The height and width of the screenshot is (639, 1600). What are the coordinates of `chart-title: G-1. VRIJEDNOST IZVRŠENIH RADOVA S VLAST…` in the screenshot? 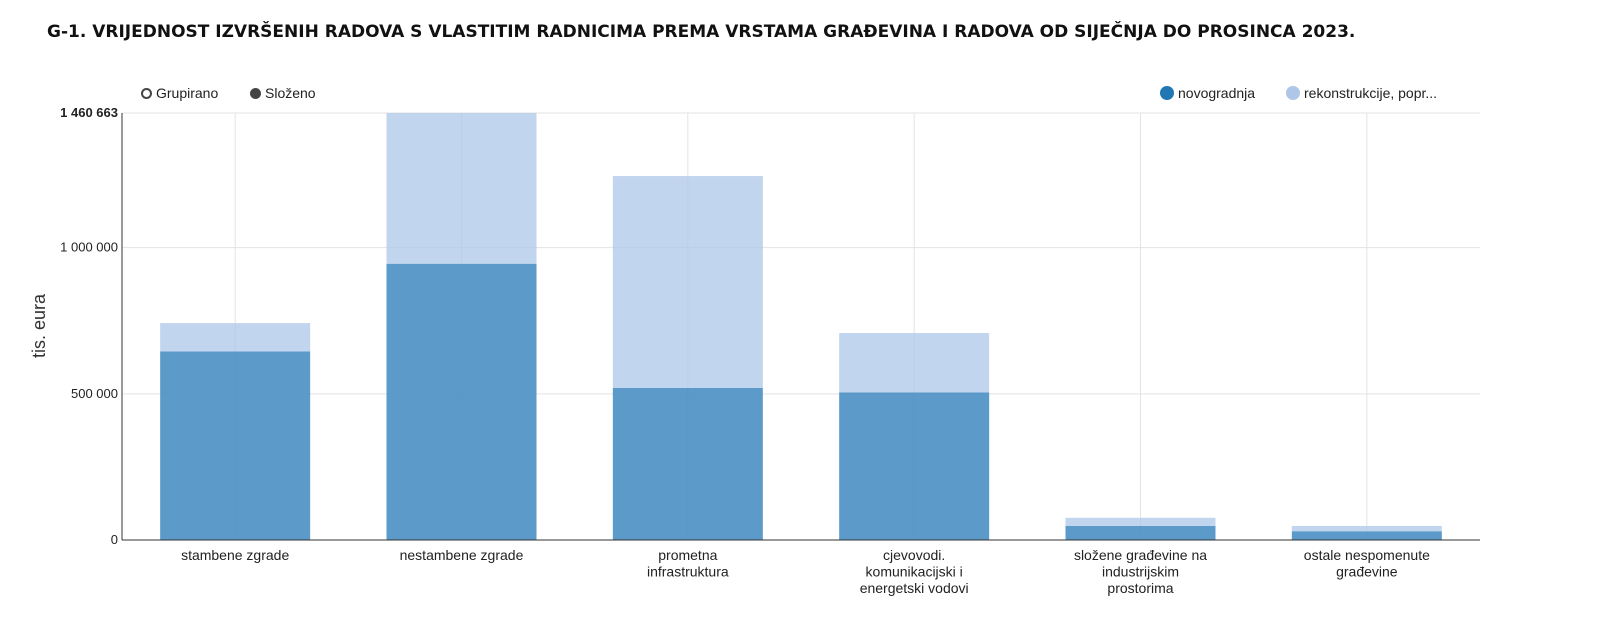 It's located at (701, 32).